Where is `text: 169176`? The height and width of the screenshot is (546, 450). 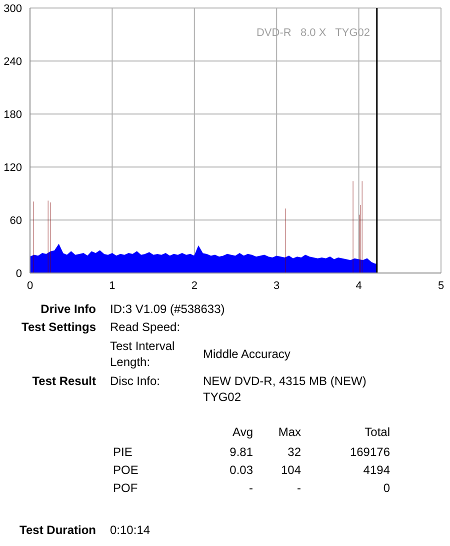
text: 169176 is located at coordinates (369, 452).